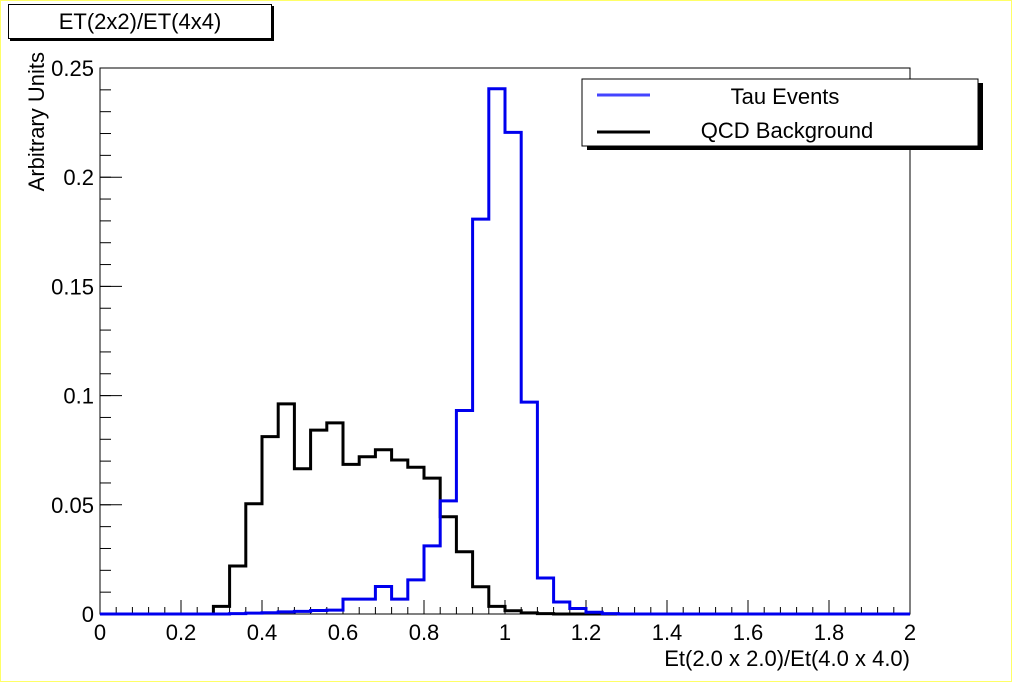  I want to click on y-tick-label: 0.2, so click(78, 177).